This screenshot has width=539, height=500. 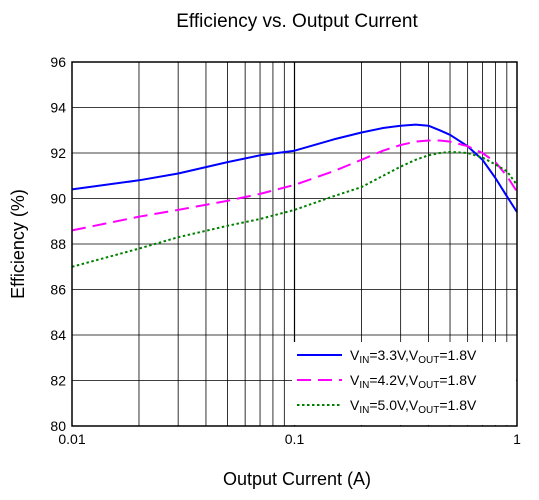 I want to click on y-tick-label: 86, so click(x=58, y=290).